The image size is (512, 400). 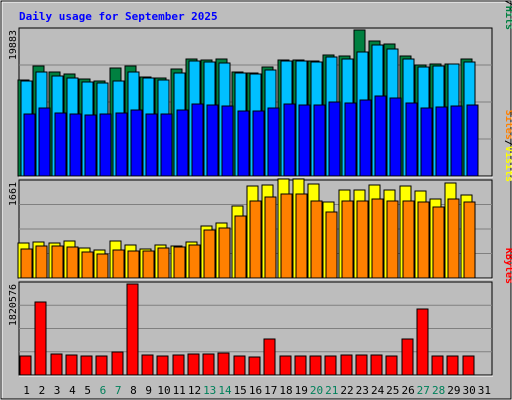 I want to click on x-tick-label: 24, so click(x=378, y=390).